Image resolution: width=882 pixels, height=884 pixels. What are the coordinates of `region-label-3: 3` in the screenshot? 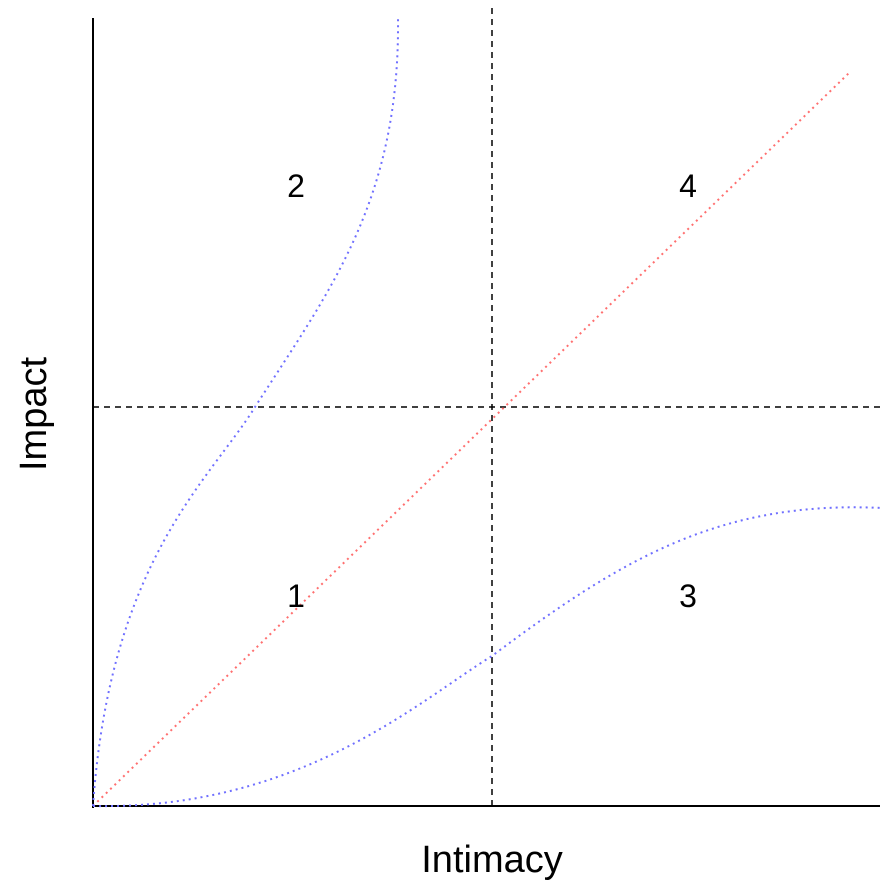 It's located at (688, 596).